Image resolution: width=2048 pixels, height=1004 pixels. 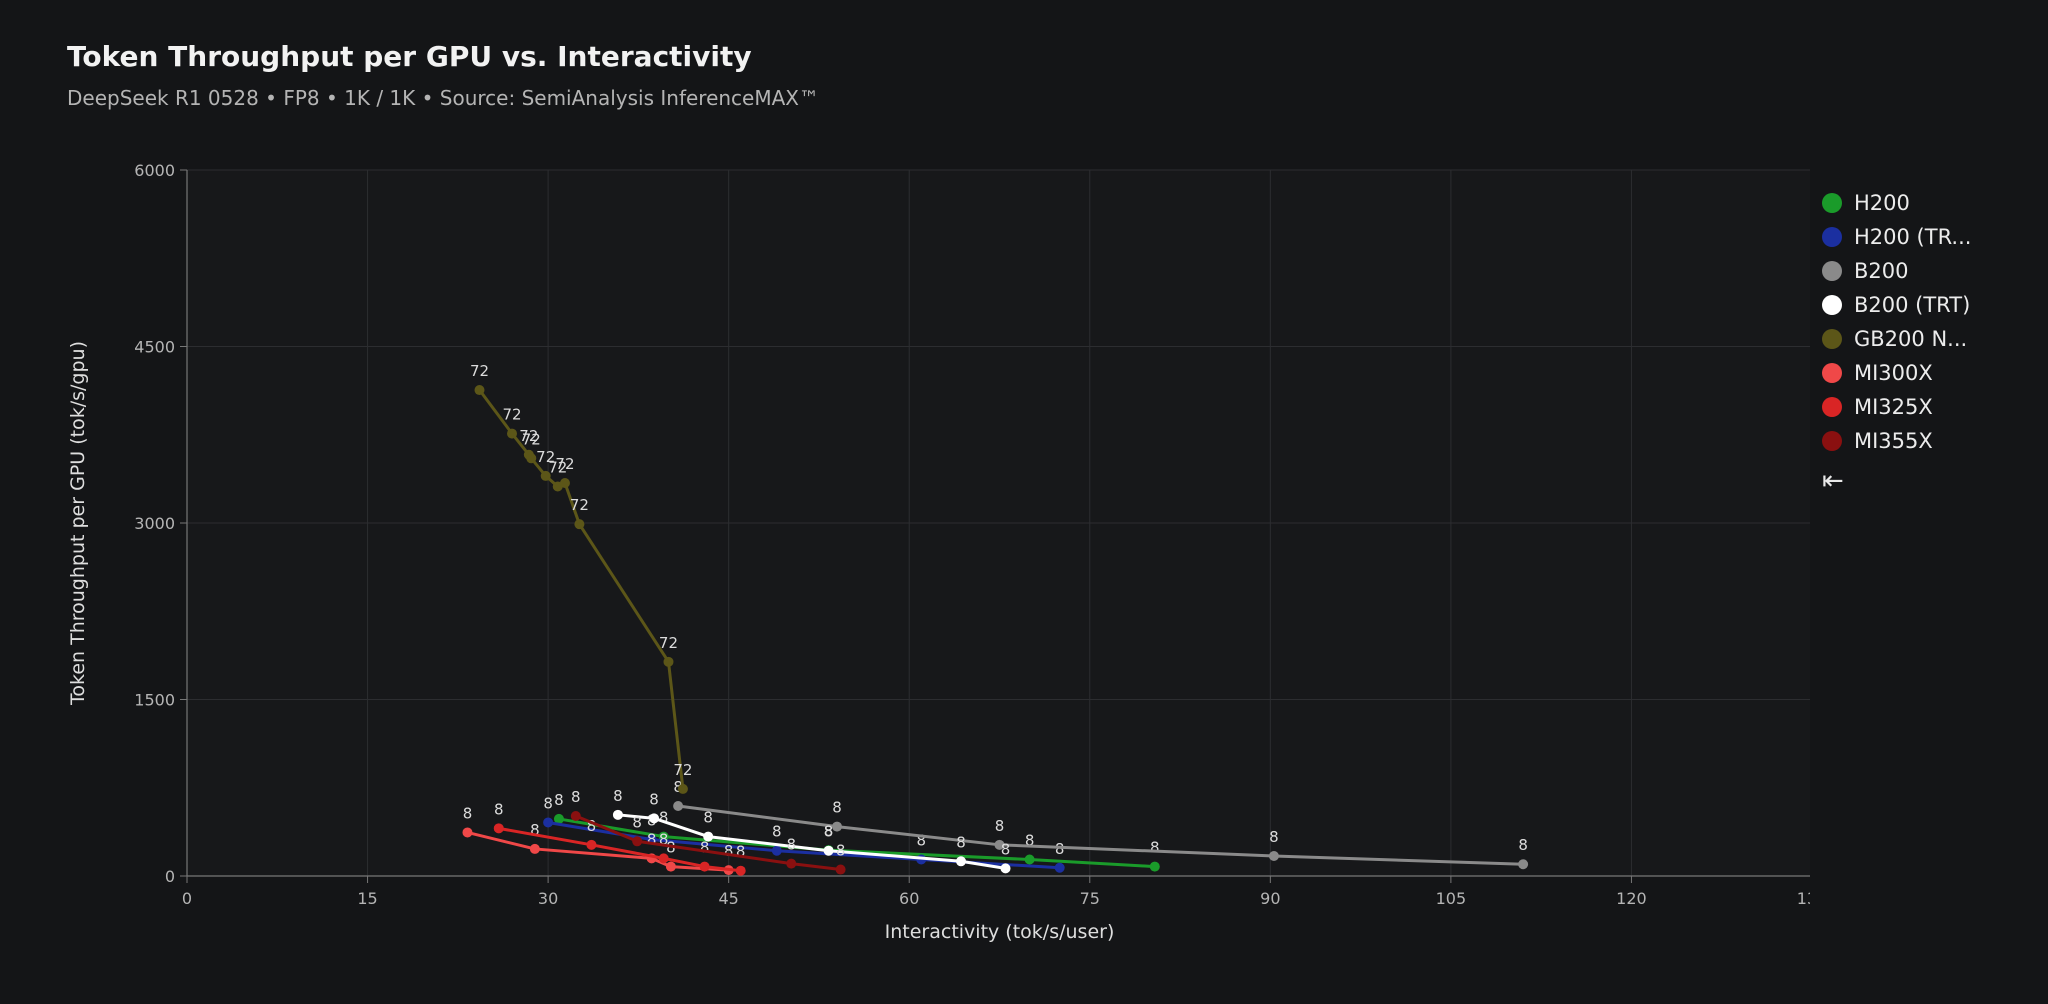 I want to click on x-tick-label: 90, so click(x=1270, y=898).